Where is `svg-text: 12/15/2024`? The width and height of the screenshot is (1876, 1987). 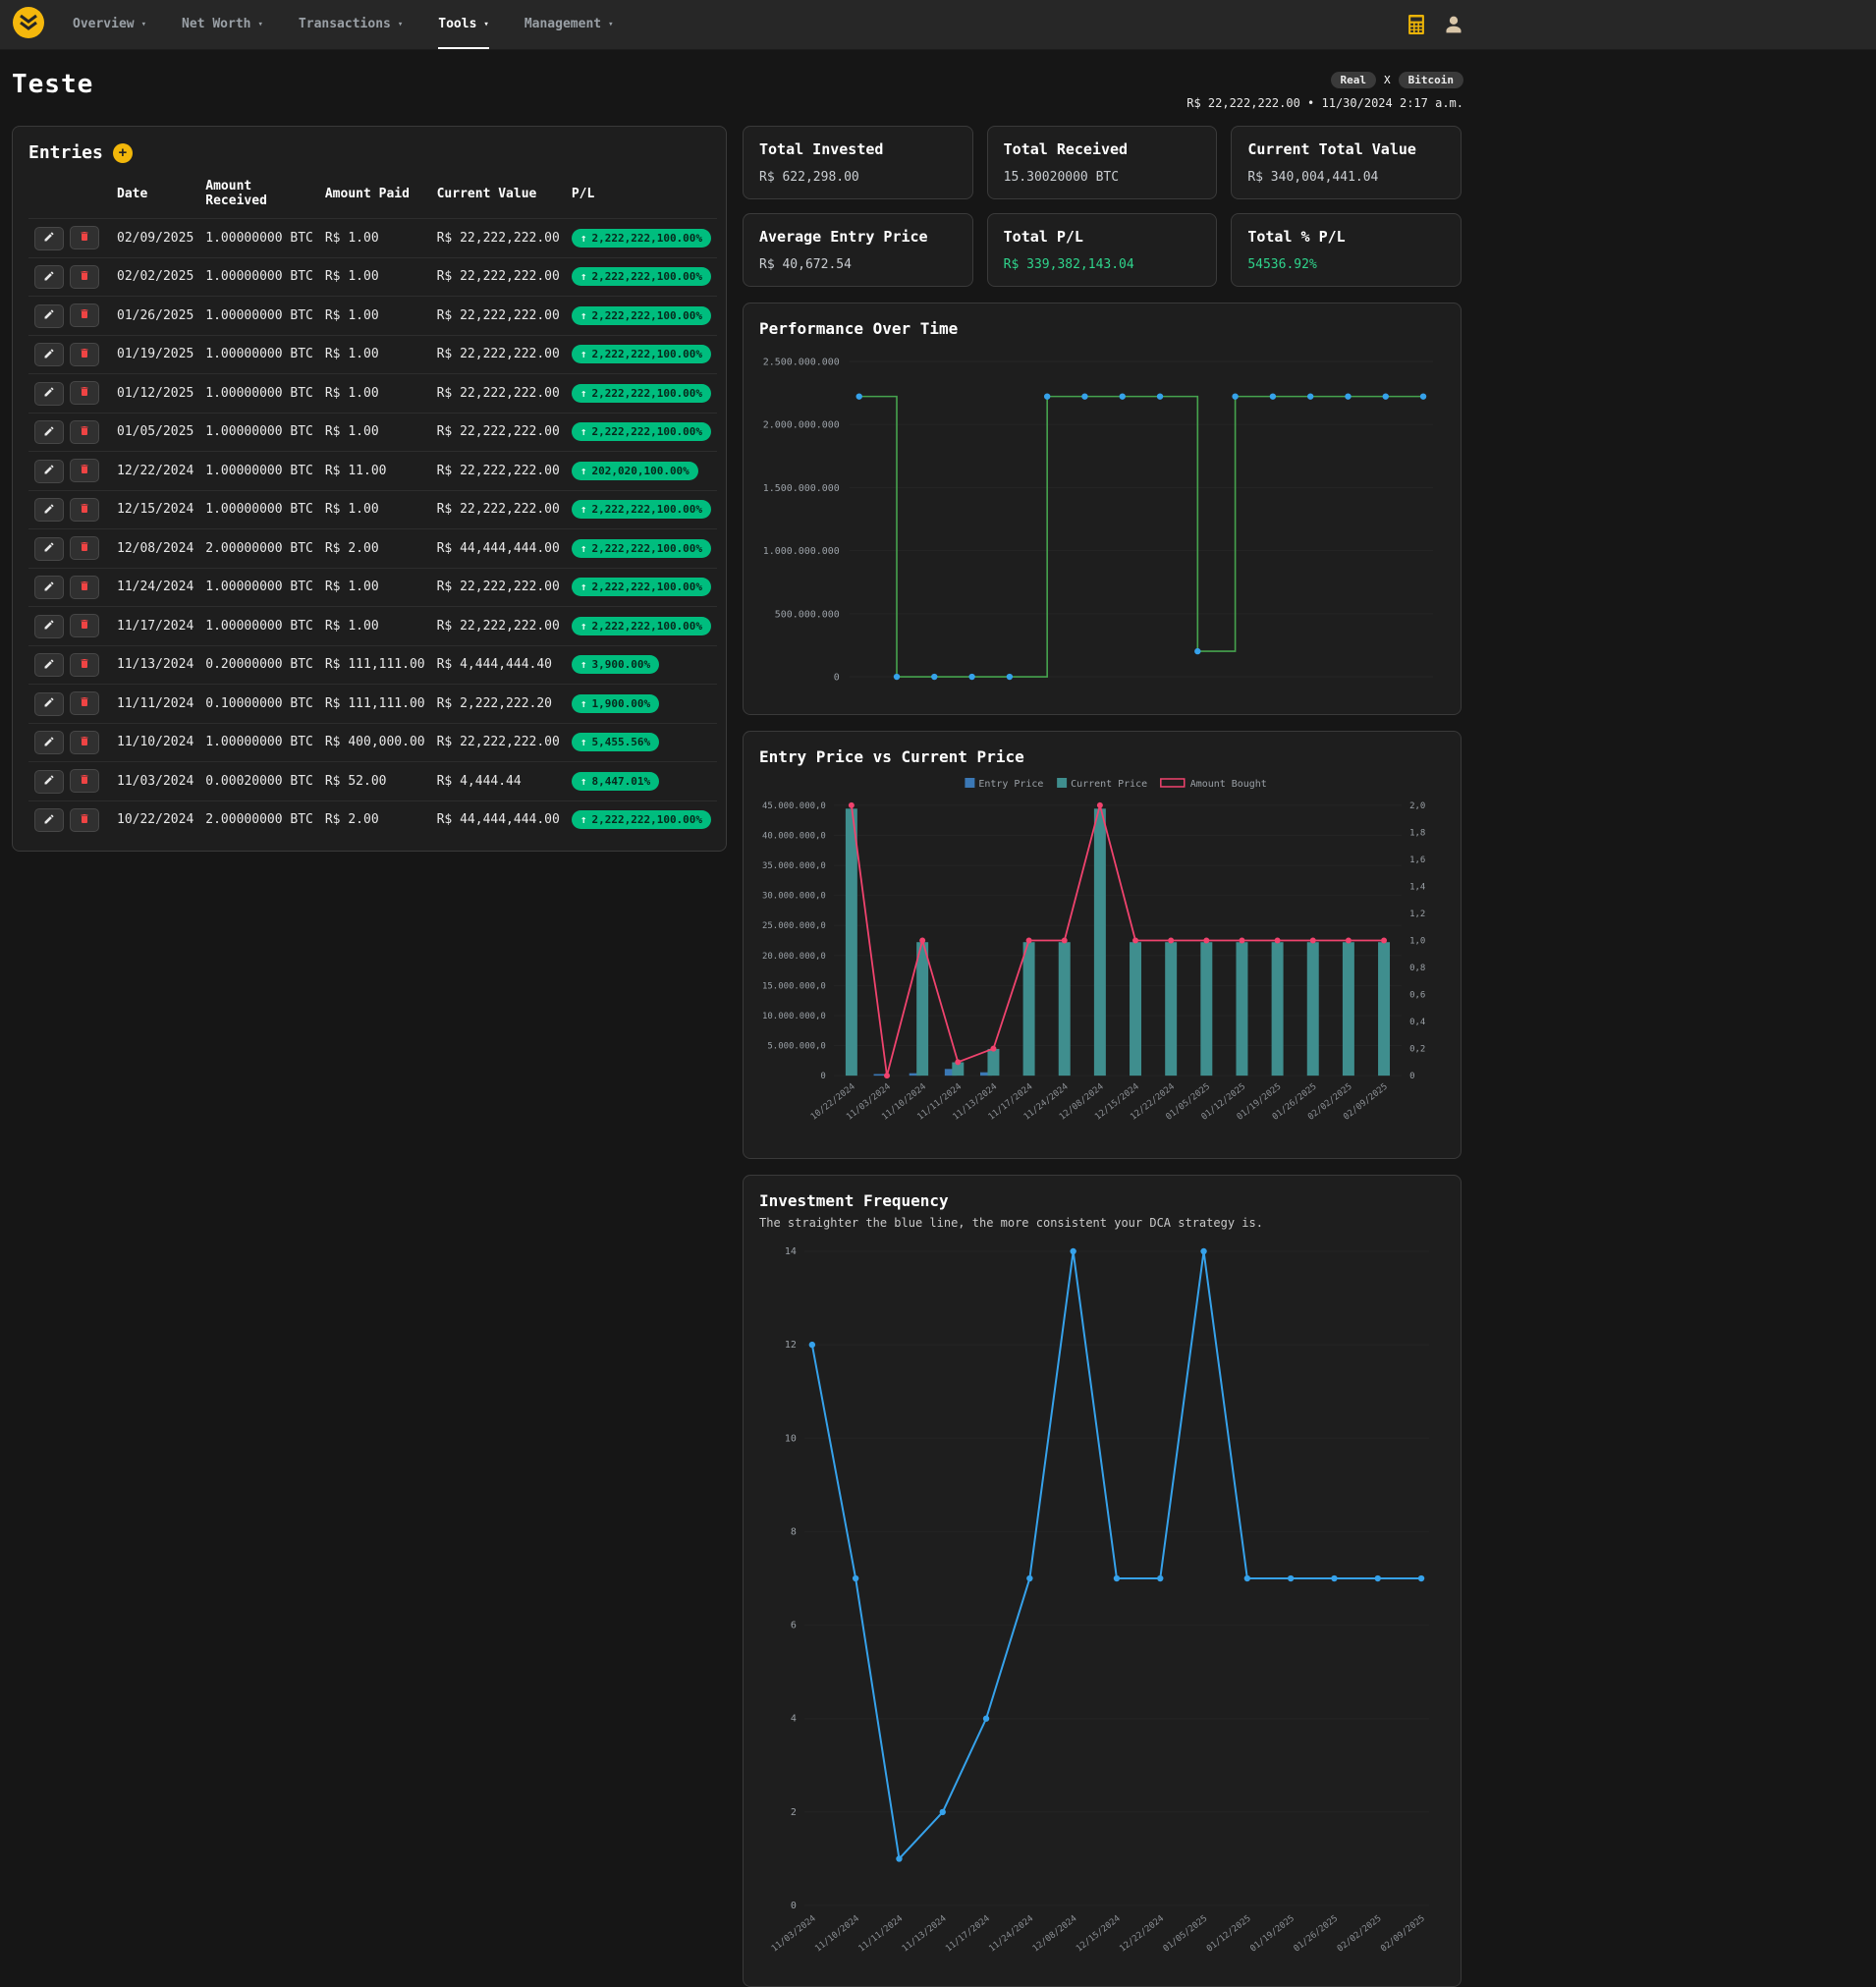 svg-text: 12/15/2024 is located at coordinates (1099, 1933).